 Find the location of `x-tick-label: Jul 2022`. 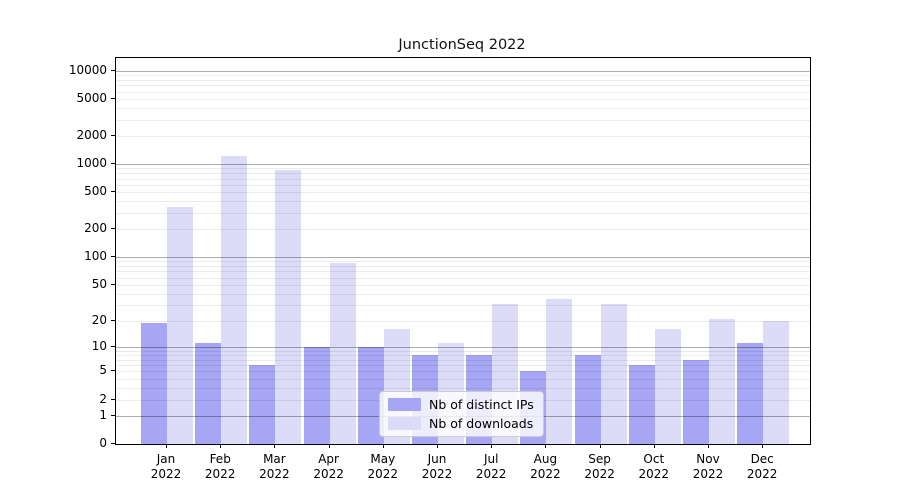

x-tick-label: Jul 2022 is located at coordinates (491, 467).